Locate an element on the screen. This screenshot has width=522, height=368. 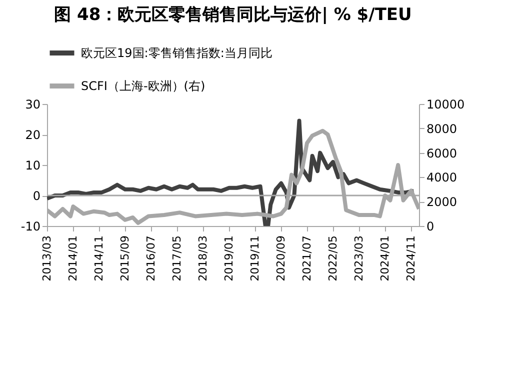
x-tick-label: 2017/05 is located at coordinates (177, 259).